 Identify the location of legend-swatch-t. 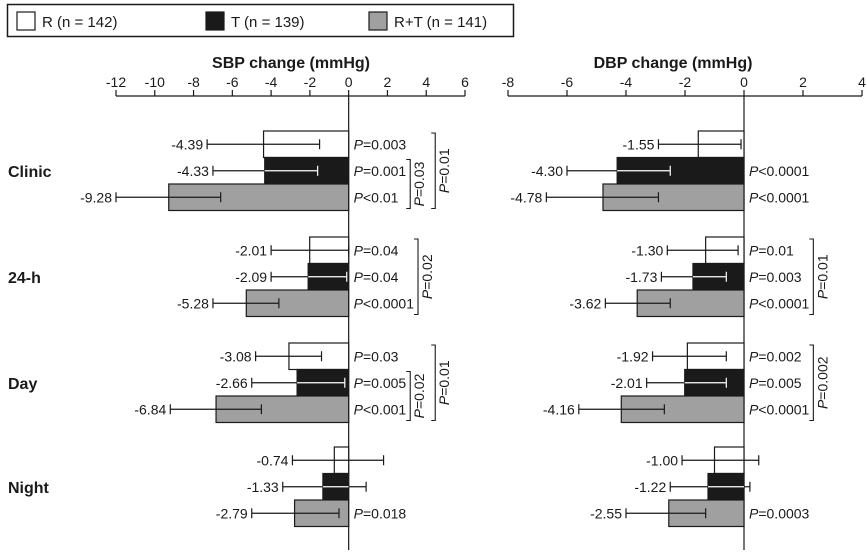
(215, 21).